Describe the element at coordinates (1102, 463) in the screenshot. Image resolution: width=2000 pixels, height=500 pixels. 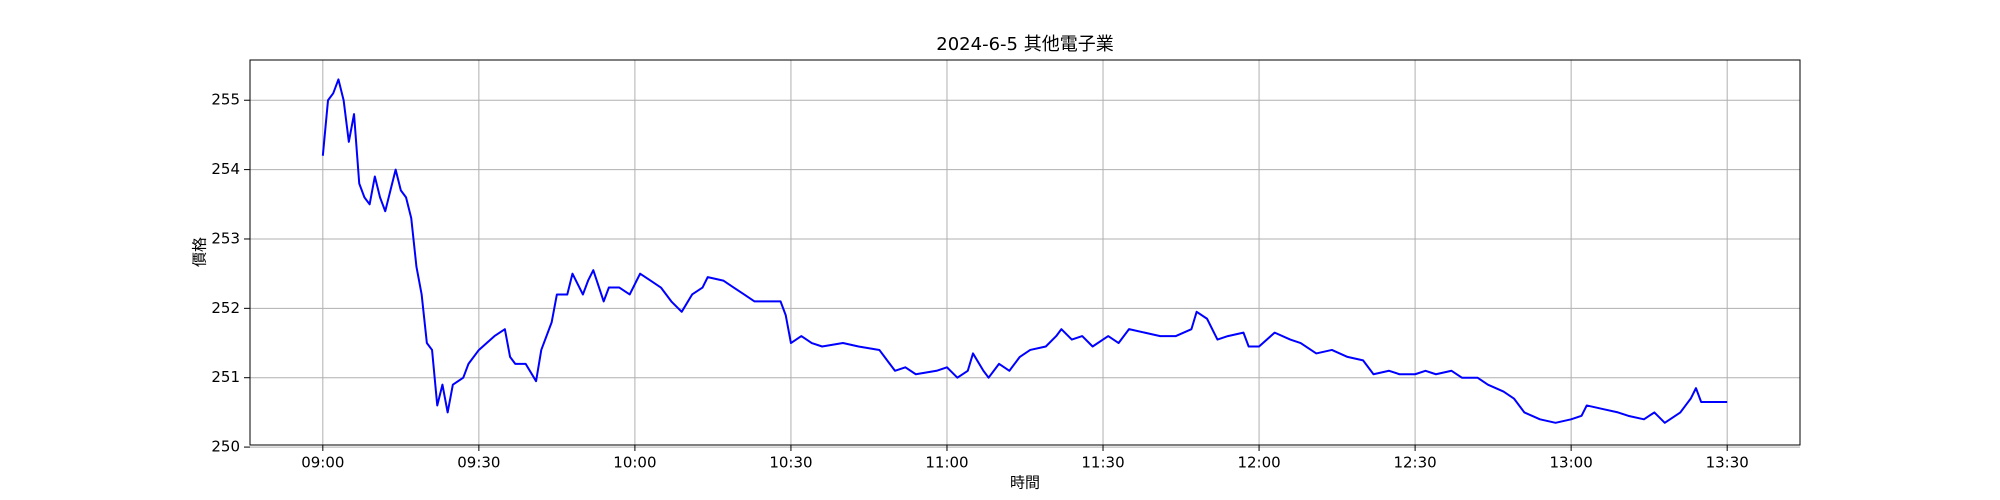
I see `x-tick-label: 11:30` at that location.